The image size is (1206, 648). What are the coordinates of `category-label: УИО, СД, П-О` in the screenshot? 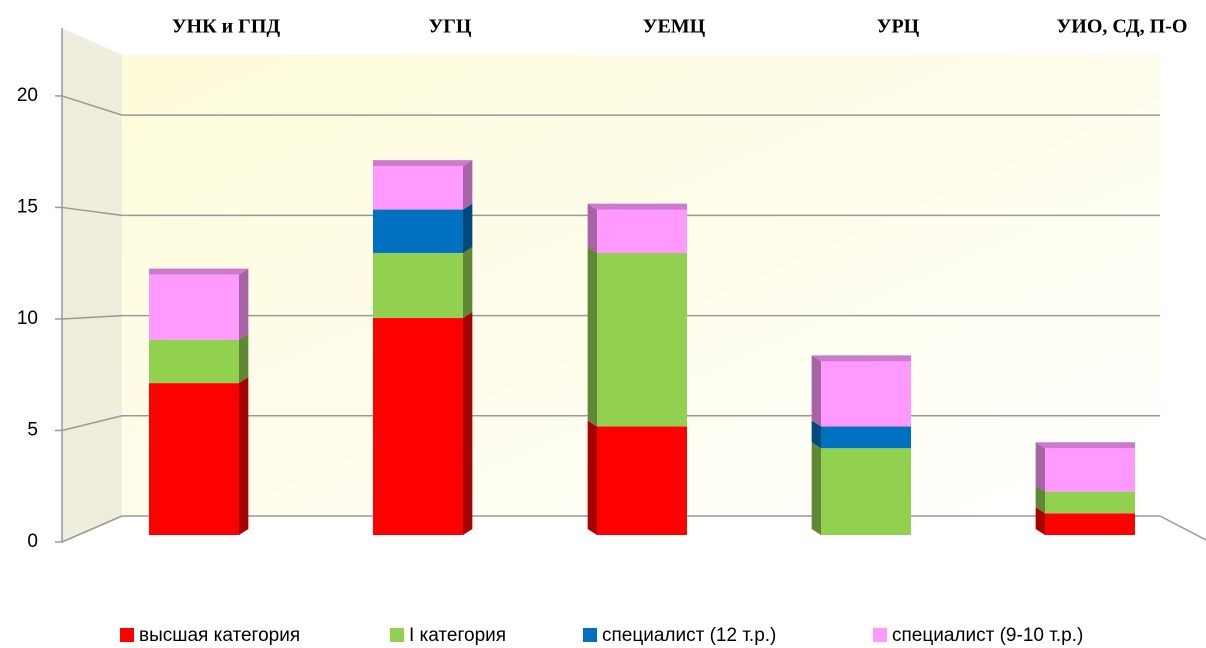 It's located at (1122, 27).